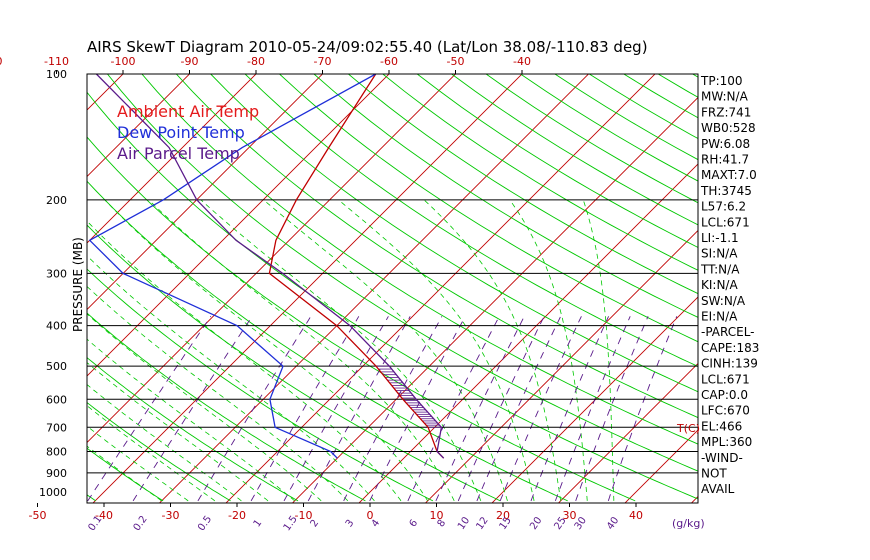 This screenshot has width=870, height=560. I want to click on stat-line: LI:-1.1, so click(720, 238).